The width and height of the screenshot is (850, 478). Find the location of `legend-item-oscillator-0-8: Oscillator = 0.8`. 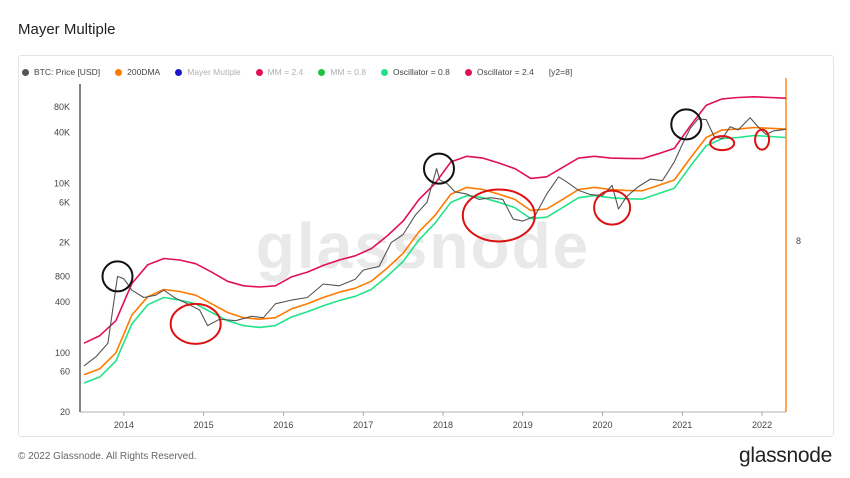

legend-item-oscillator-0-8: Oscillator = 0.8 is located at coordinates (415, 72).